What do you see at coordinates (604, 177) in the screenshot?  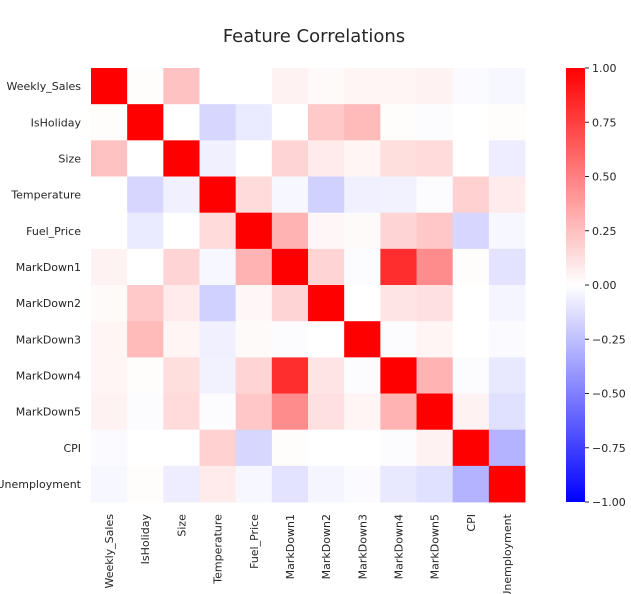 I see `colorbar-tick-label: 0.50` at bounding box center [604, 177].